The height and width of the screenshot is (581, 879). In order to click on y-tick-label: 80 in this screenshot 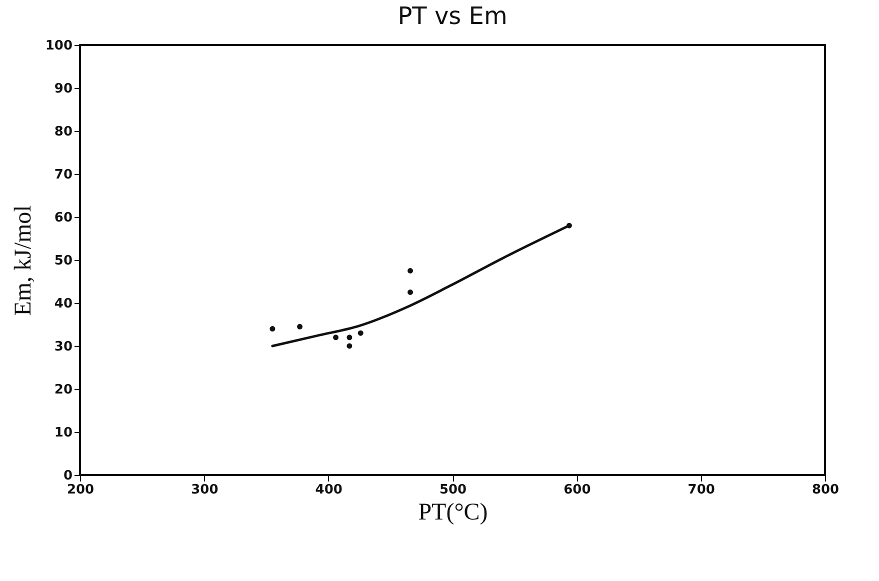, I will do `click(63, 132)`.